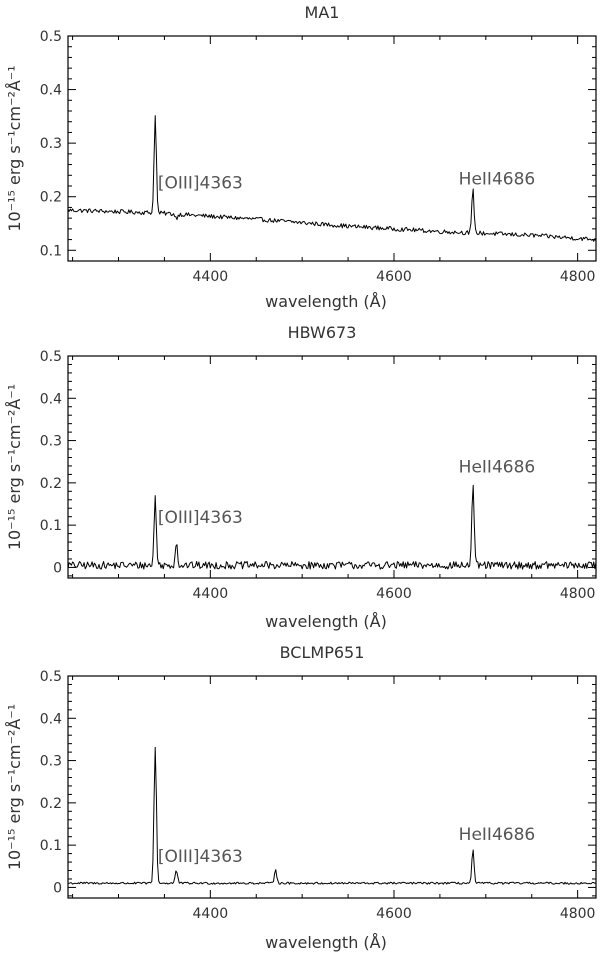 Image resolution: width=600 pixels, height=956 pixels. What do you see at coordinates (322, 652) in the screenshot?
I see `panel-title: BCLMP651` at bounding box center [322, 652].